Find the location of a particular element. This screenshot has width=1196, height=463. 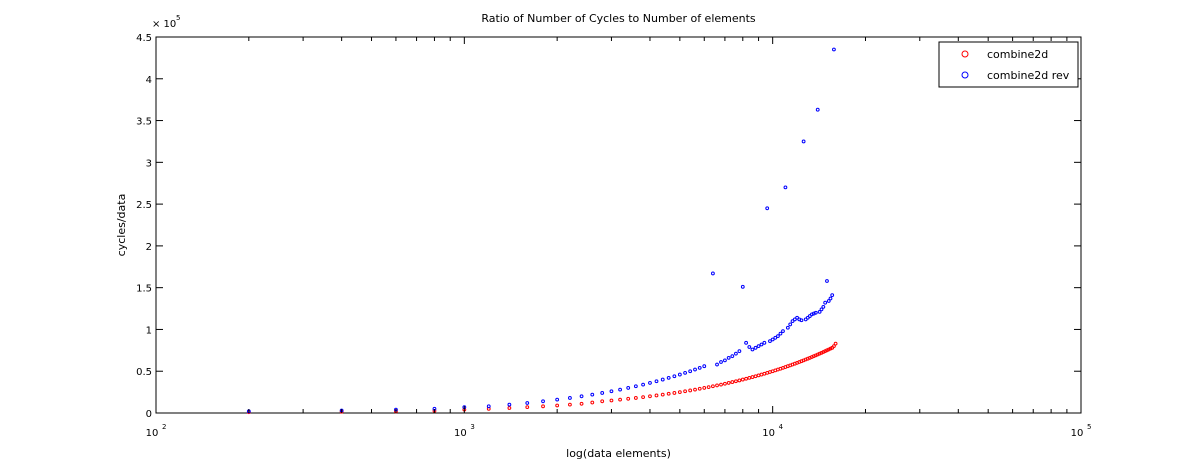

y-tick-label: 2 is located at coordinates (149, 247).